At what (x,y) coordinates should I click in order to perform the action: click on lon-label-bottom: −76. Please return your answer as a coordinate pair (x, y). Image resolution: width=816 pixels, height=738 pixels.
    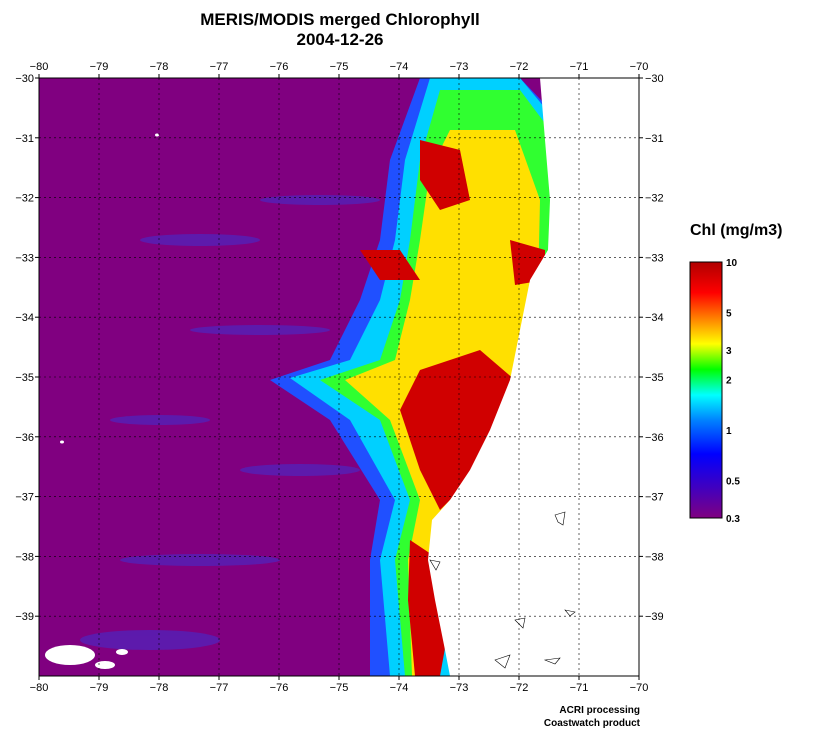
    Looking at the image, I should click on (279, 688).